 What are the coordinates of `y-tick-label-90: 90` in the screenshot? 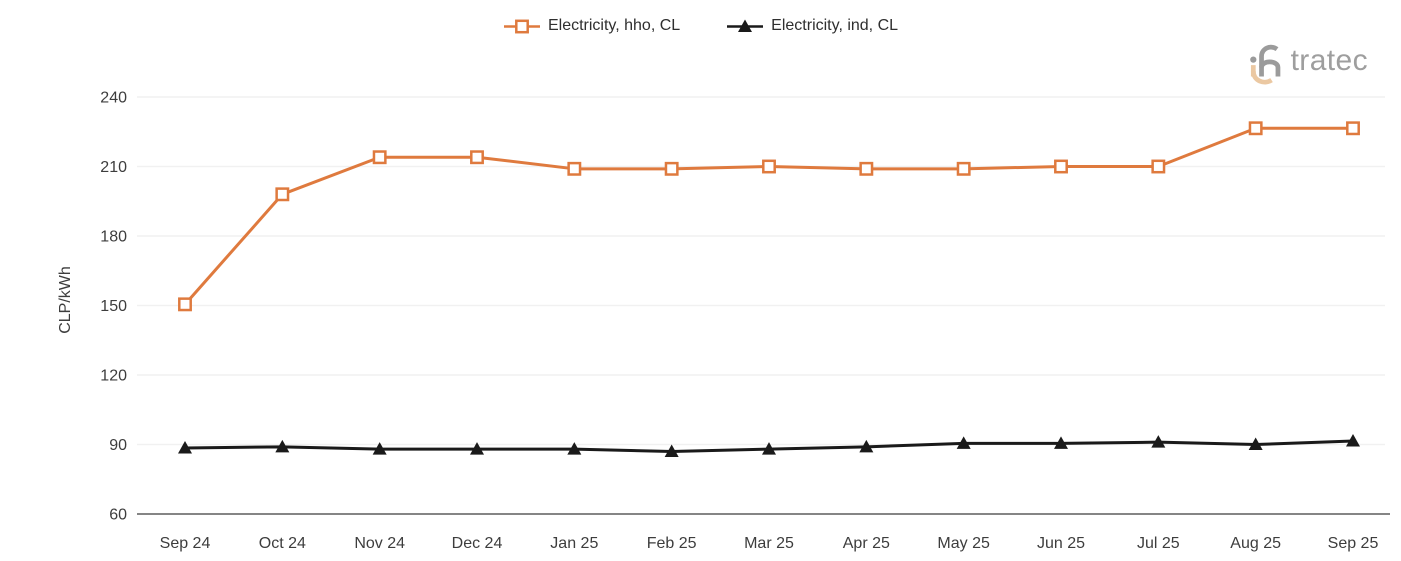 It's located at (118, 445).